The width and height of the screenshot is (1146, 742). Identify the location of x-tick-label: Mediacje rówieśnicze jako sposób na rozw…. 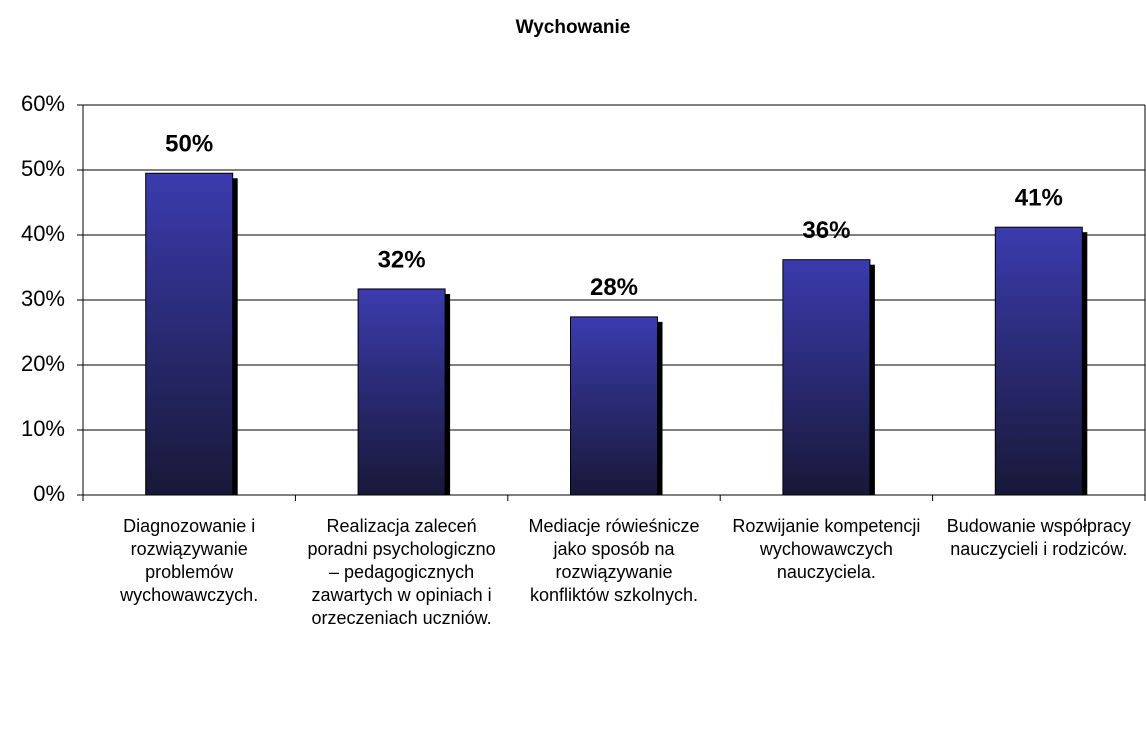
(614, 560).